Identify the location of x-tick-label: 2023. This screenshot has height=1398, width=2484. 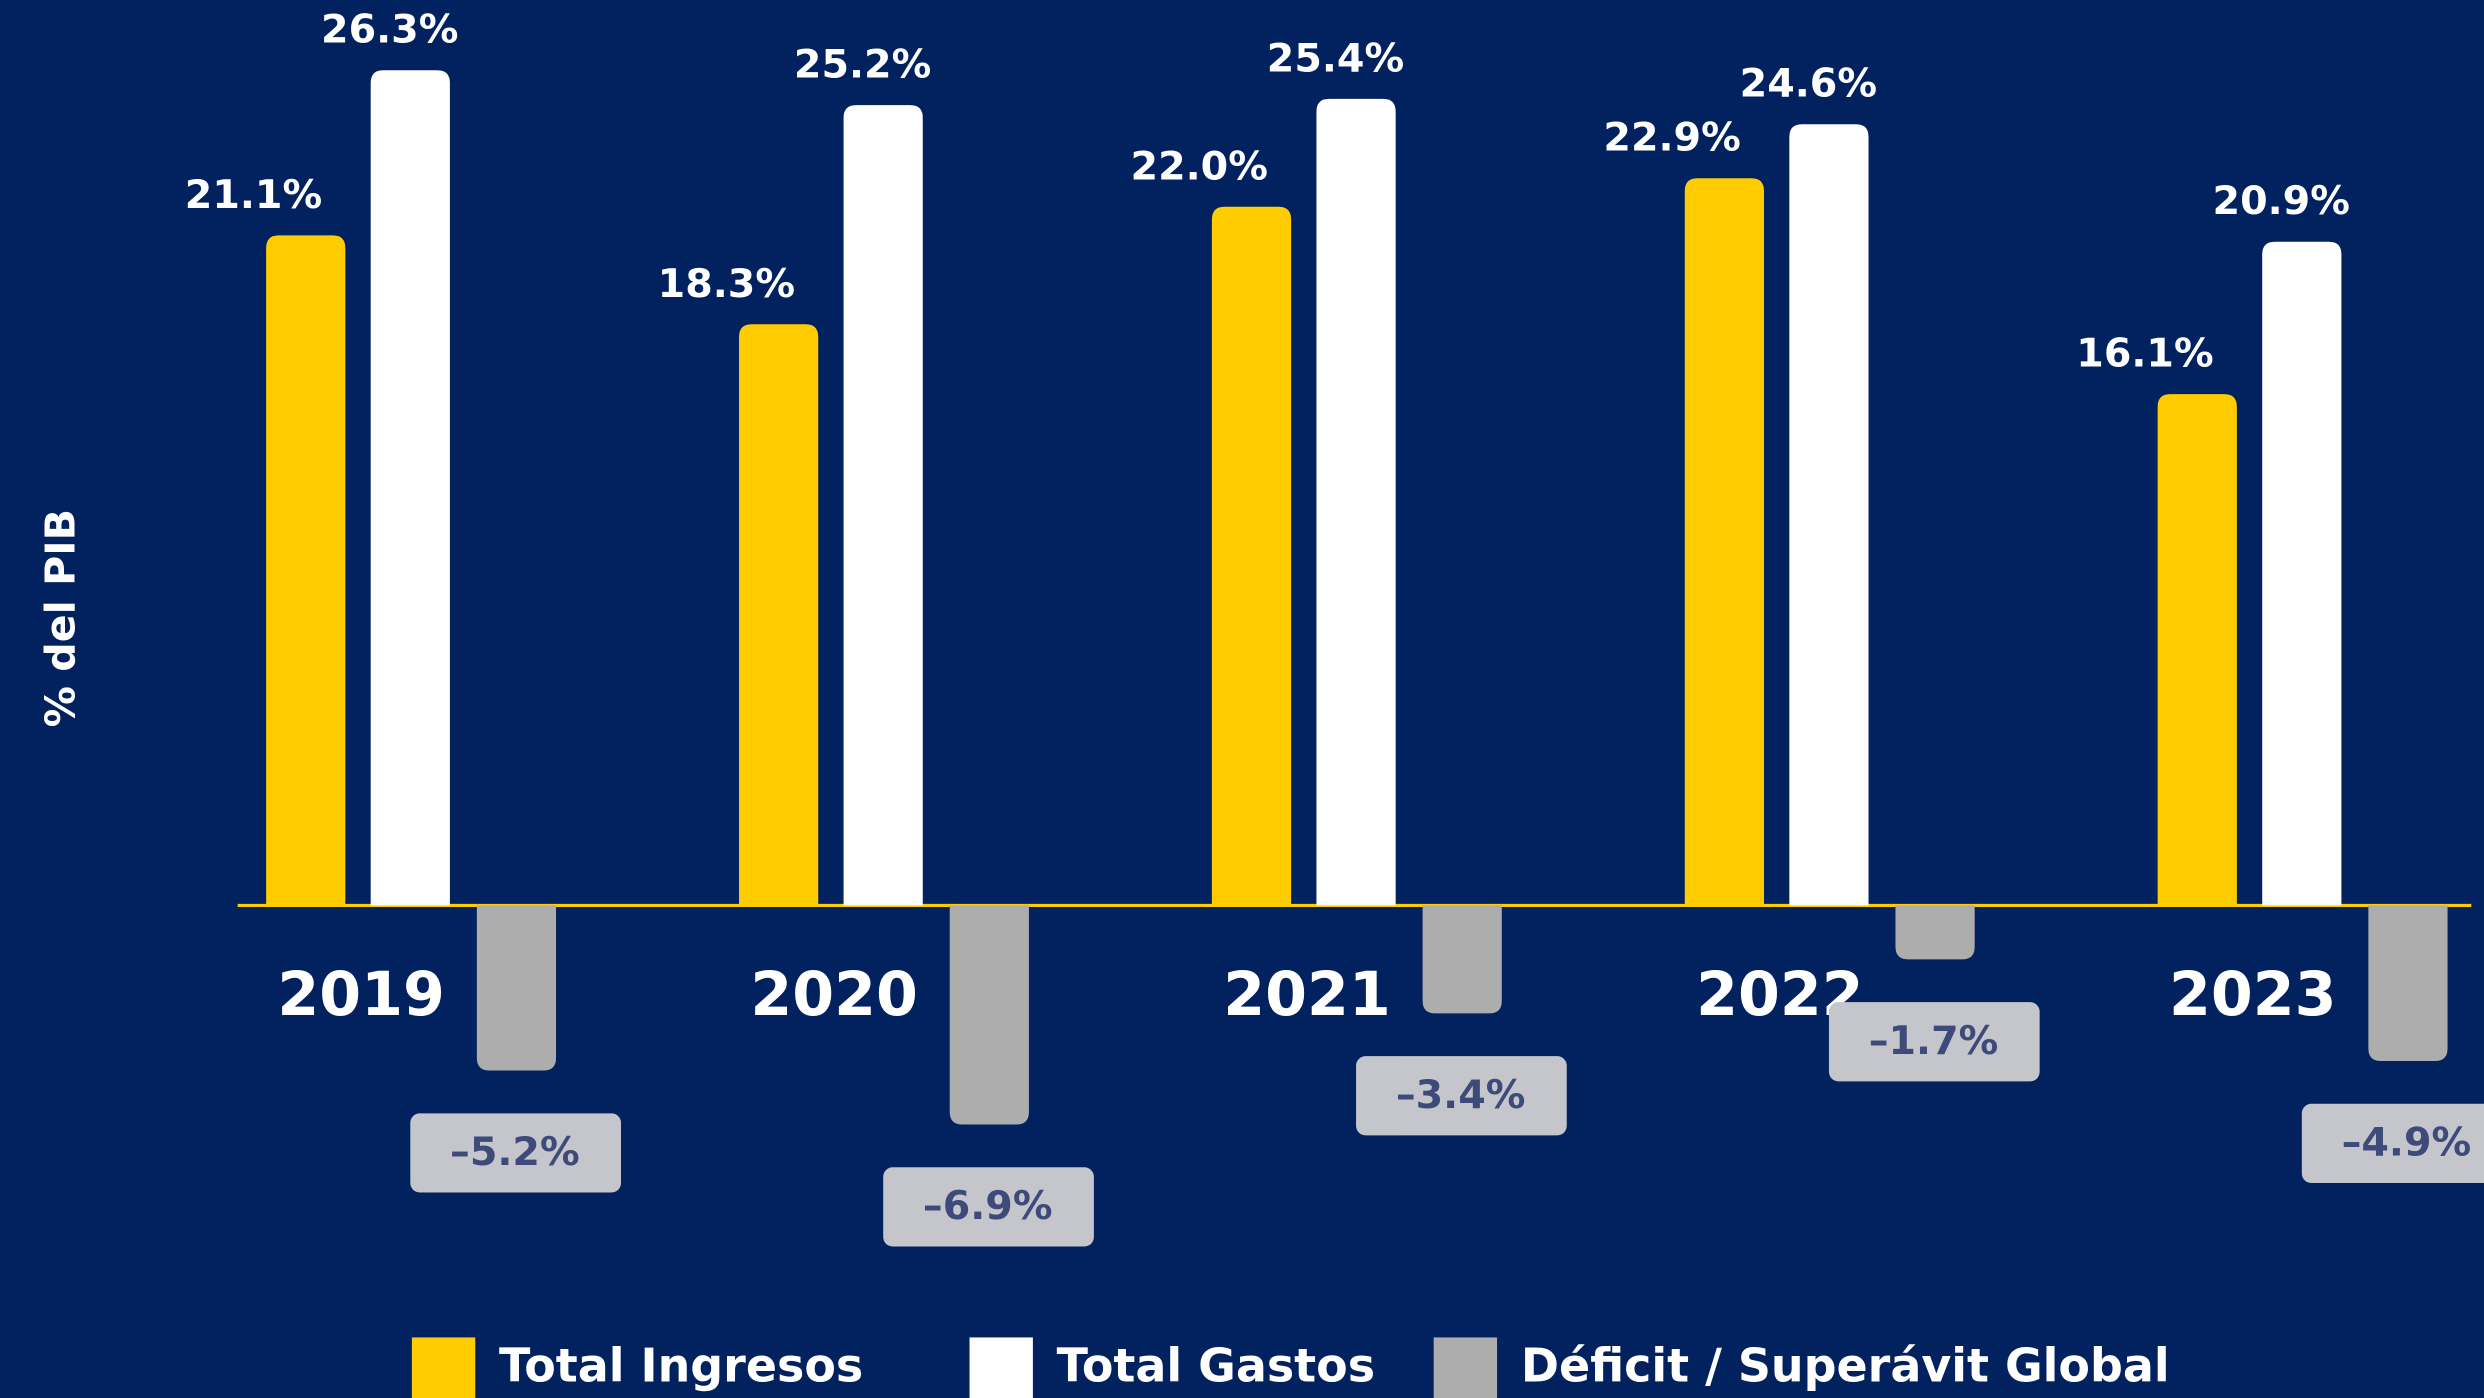
(2253, 995).